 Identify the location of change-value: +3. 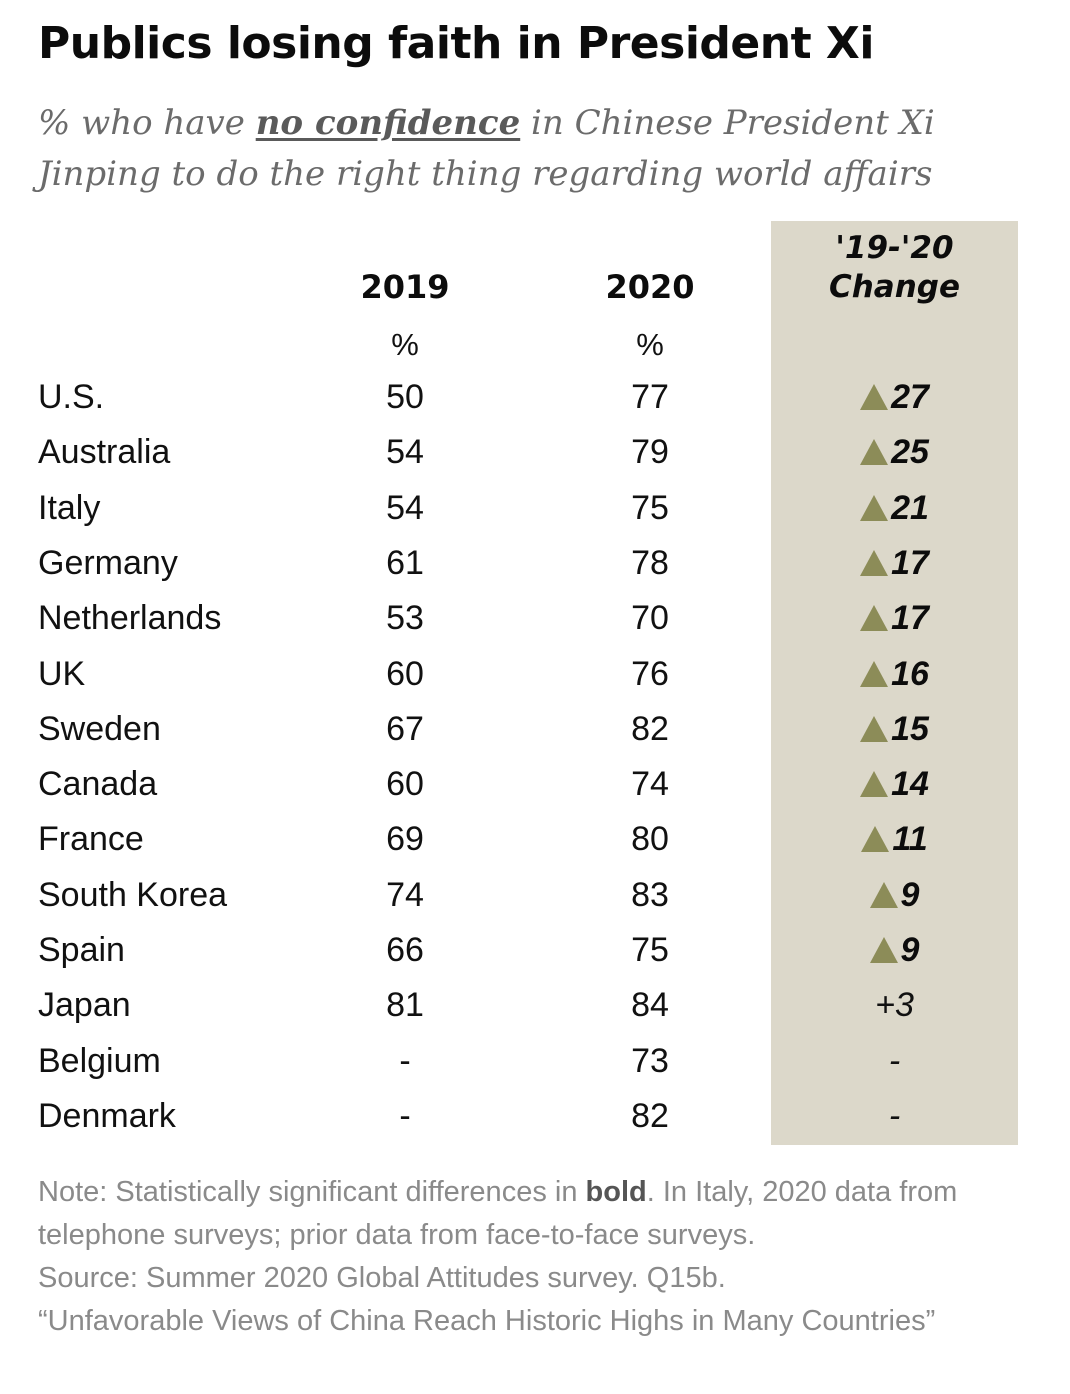
(894, 1005).